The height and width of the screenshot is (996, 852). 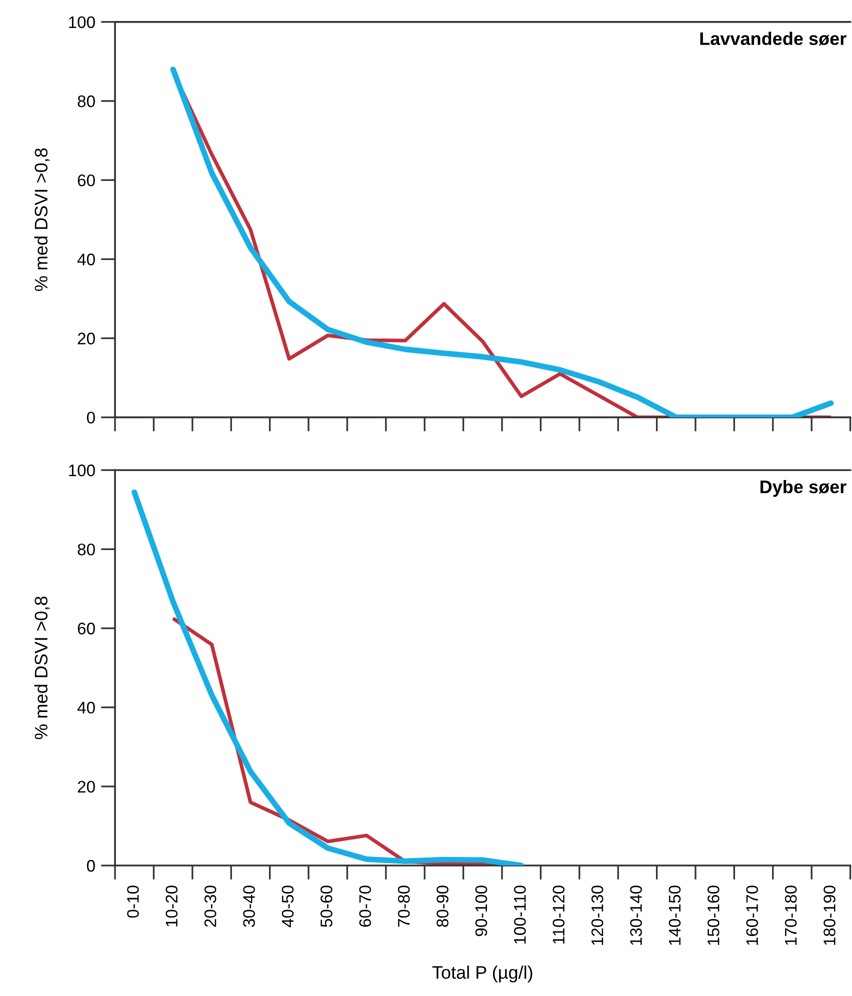 I want to click on x-tick-label: 70-80, so click(x=404, y=906).